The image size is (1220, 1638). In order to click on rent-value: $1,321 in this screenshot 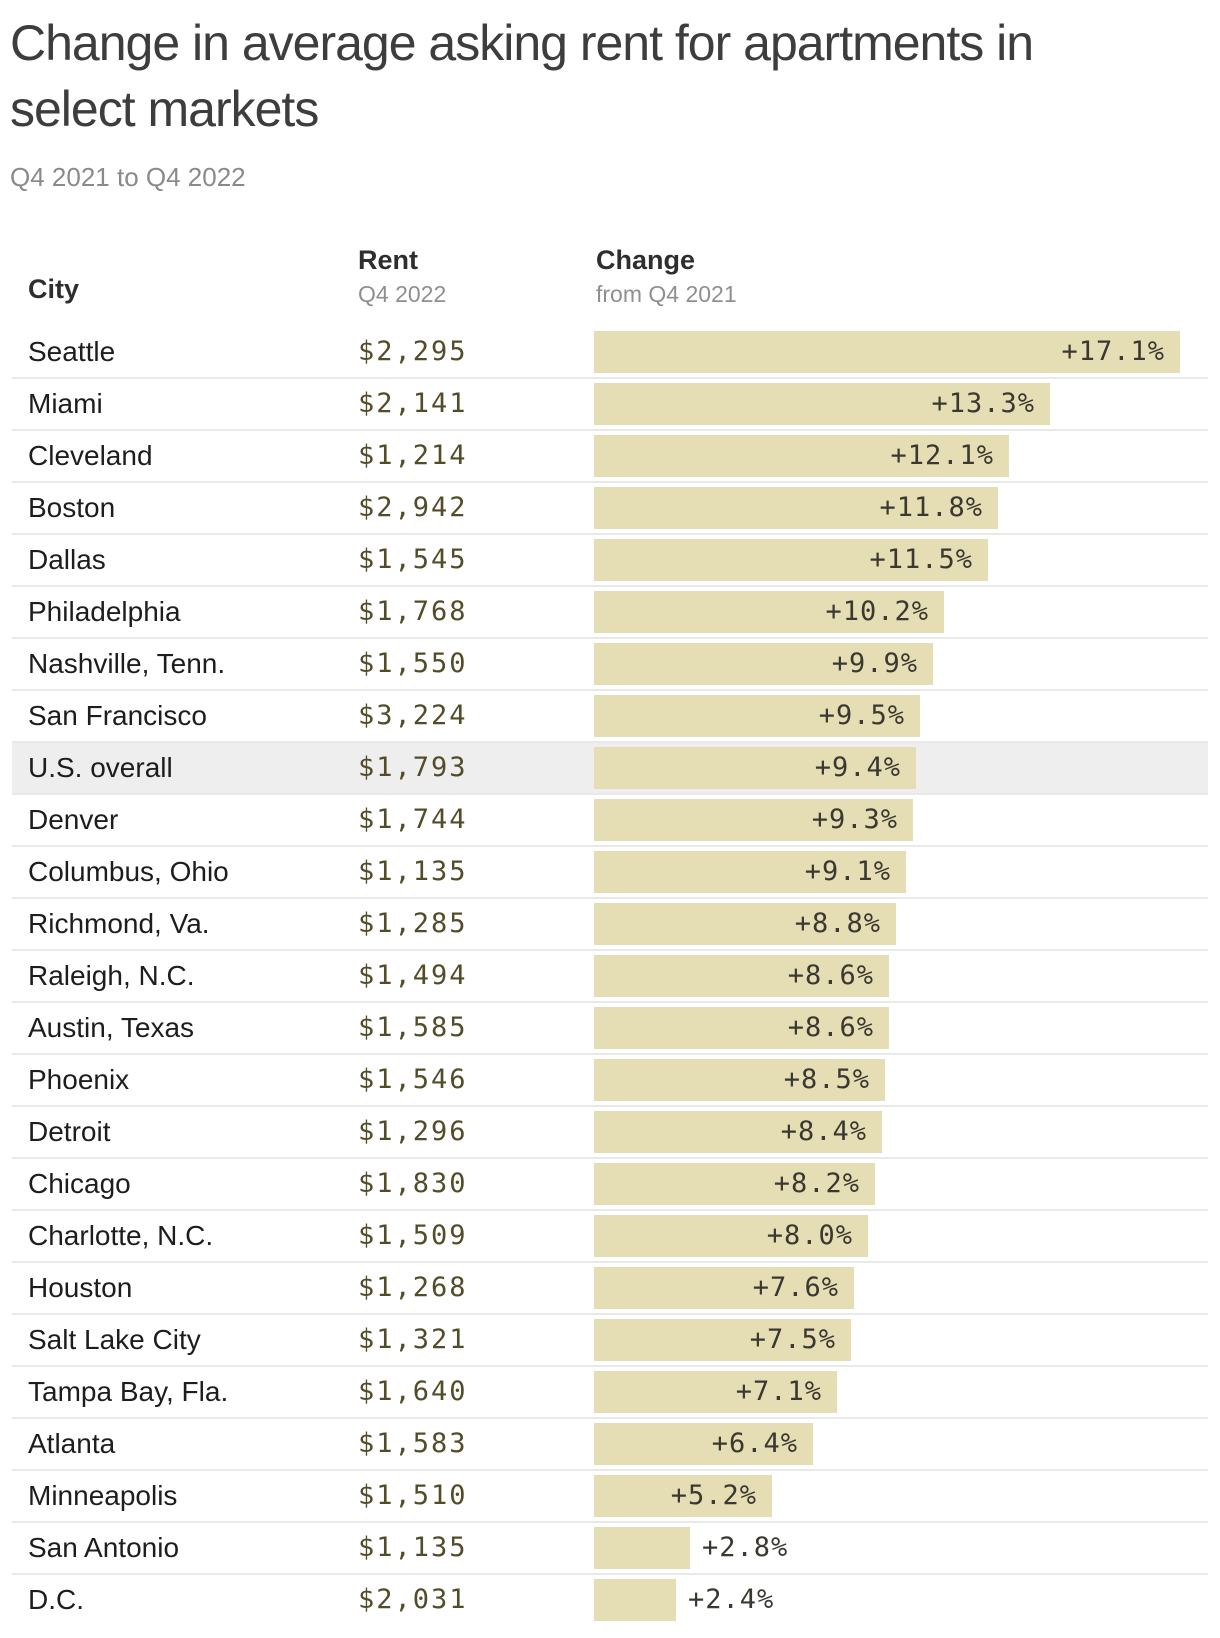, I will do `click(413, 1339)`.